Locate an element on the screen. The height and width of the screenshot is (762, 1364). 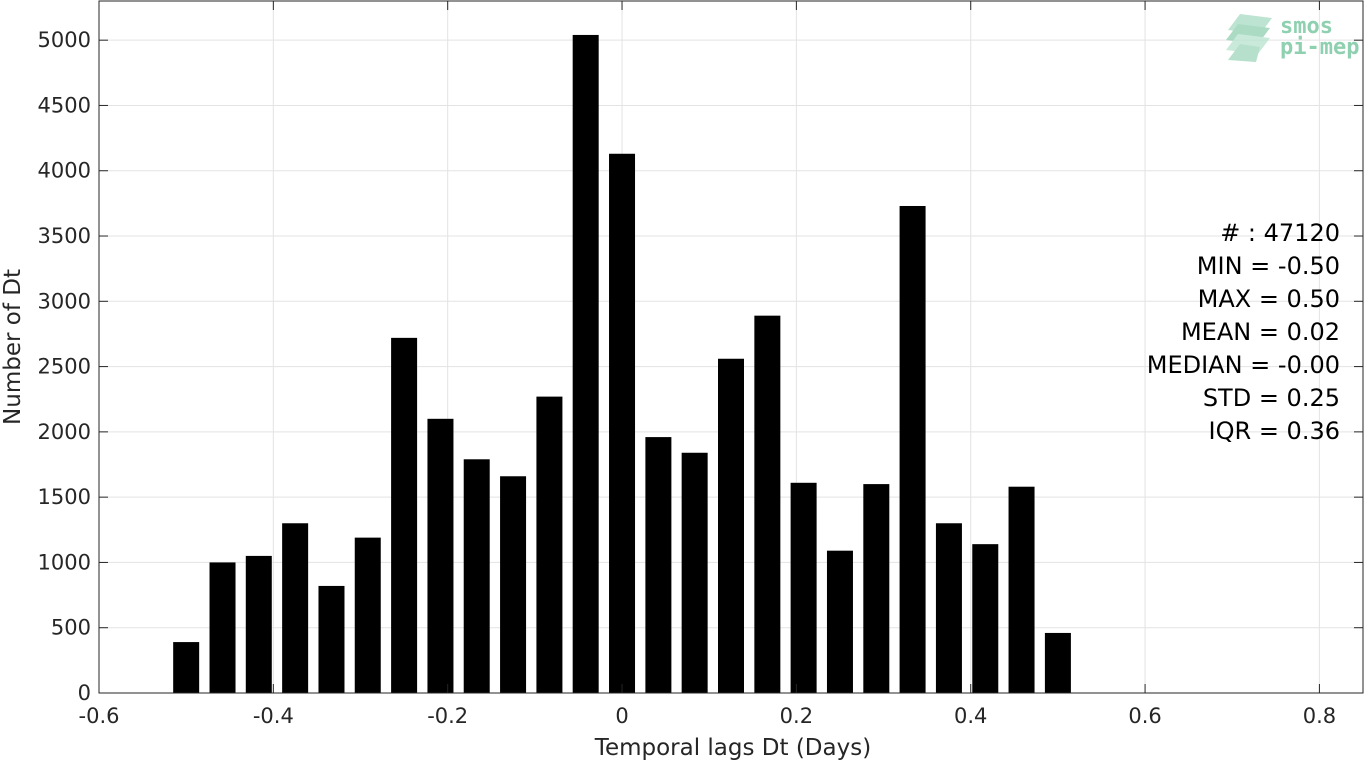
y-tick-label: 4500 is located at coordinates (64, 105).